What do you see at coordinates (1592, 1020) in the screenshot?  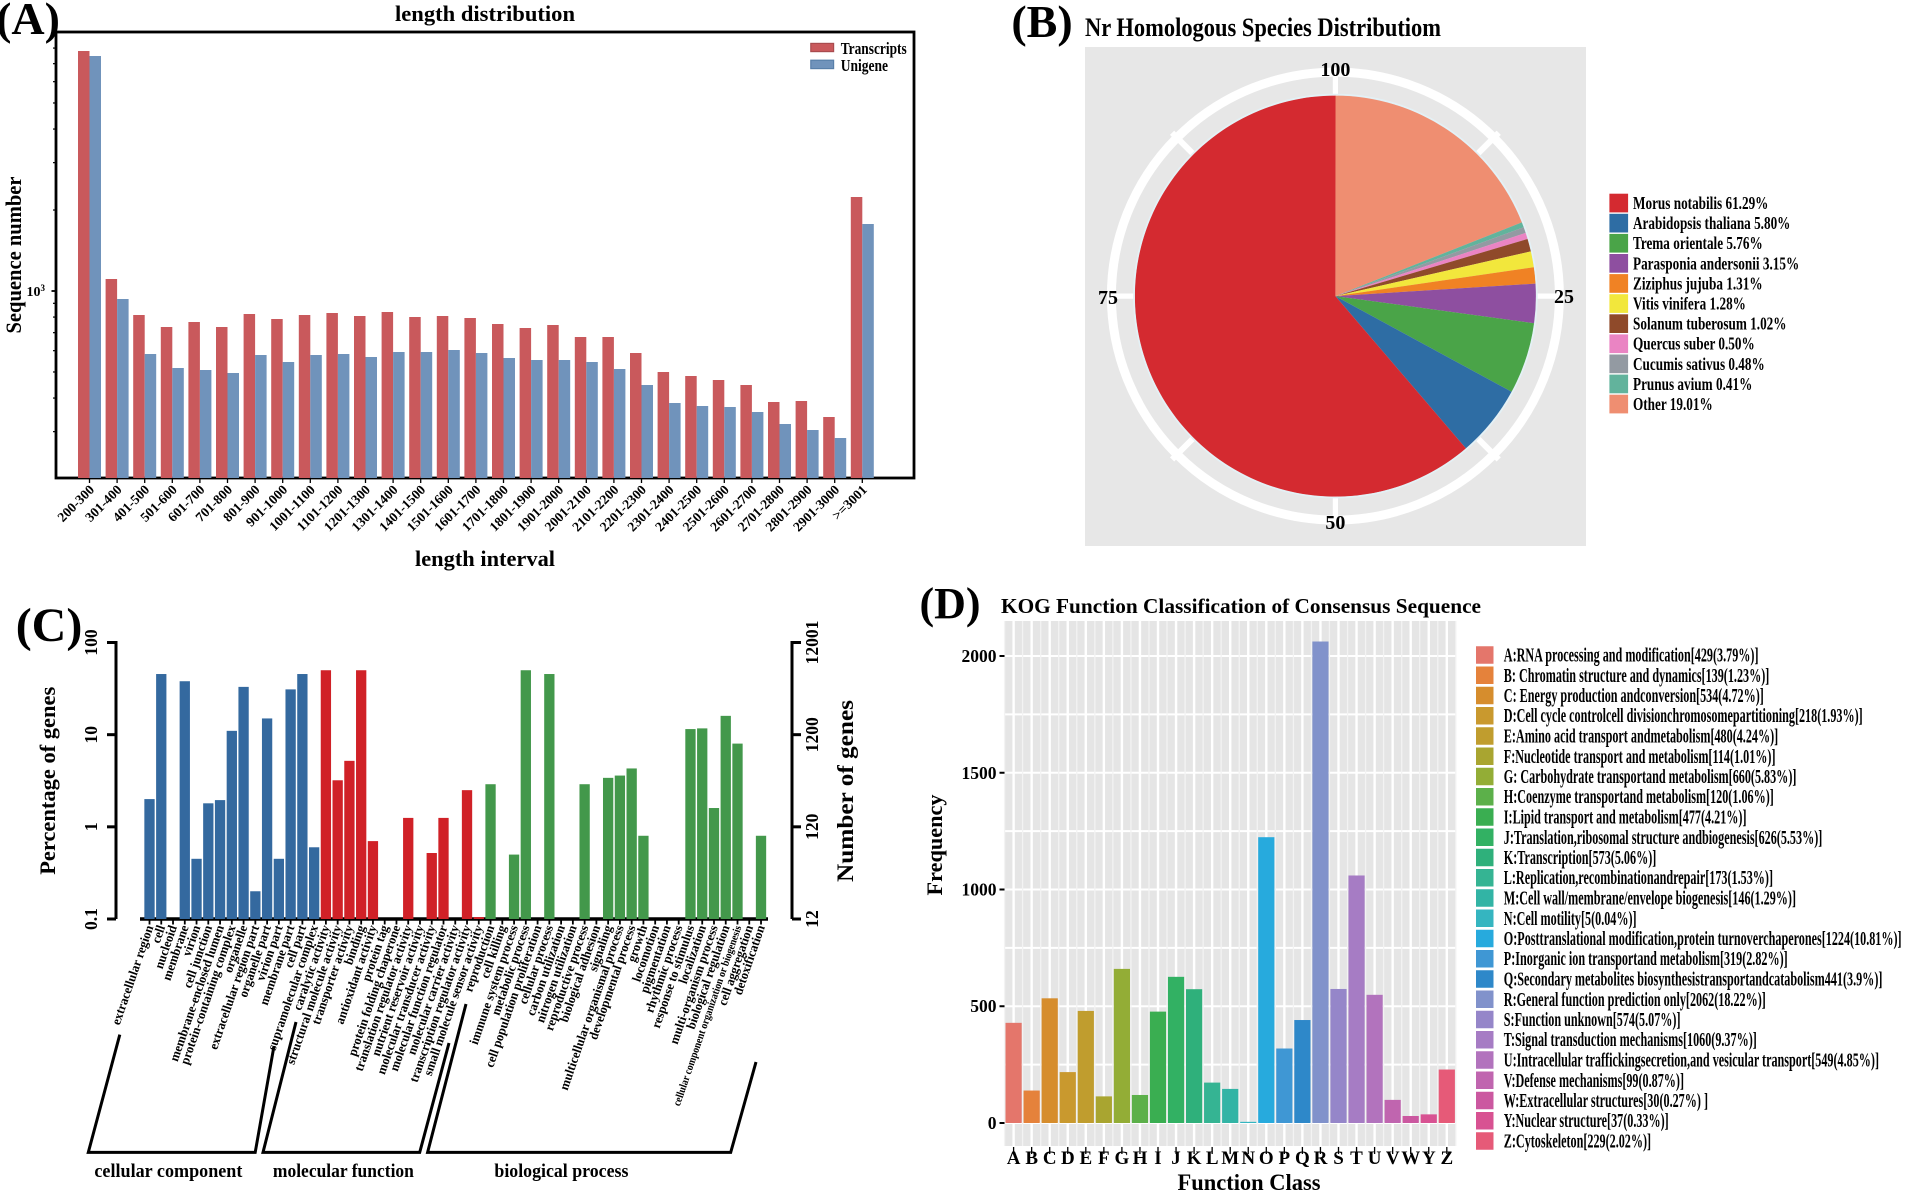 I see `svg-text: S:Function unknown[574(5.07%)]` at bounding box center [1592, 1020].